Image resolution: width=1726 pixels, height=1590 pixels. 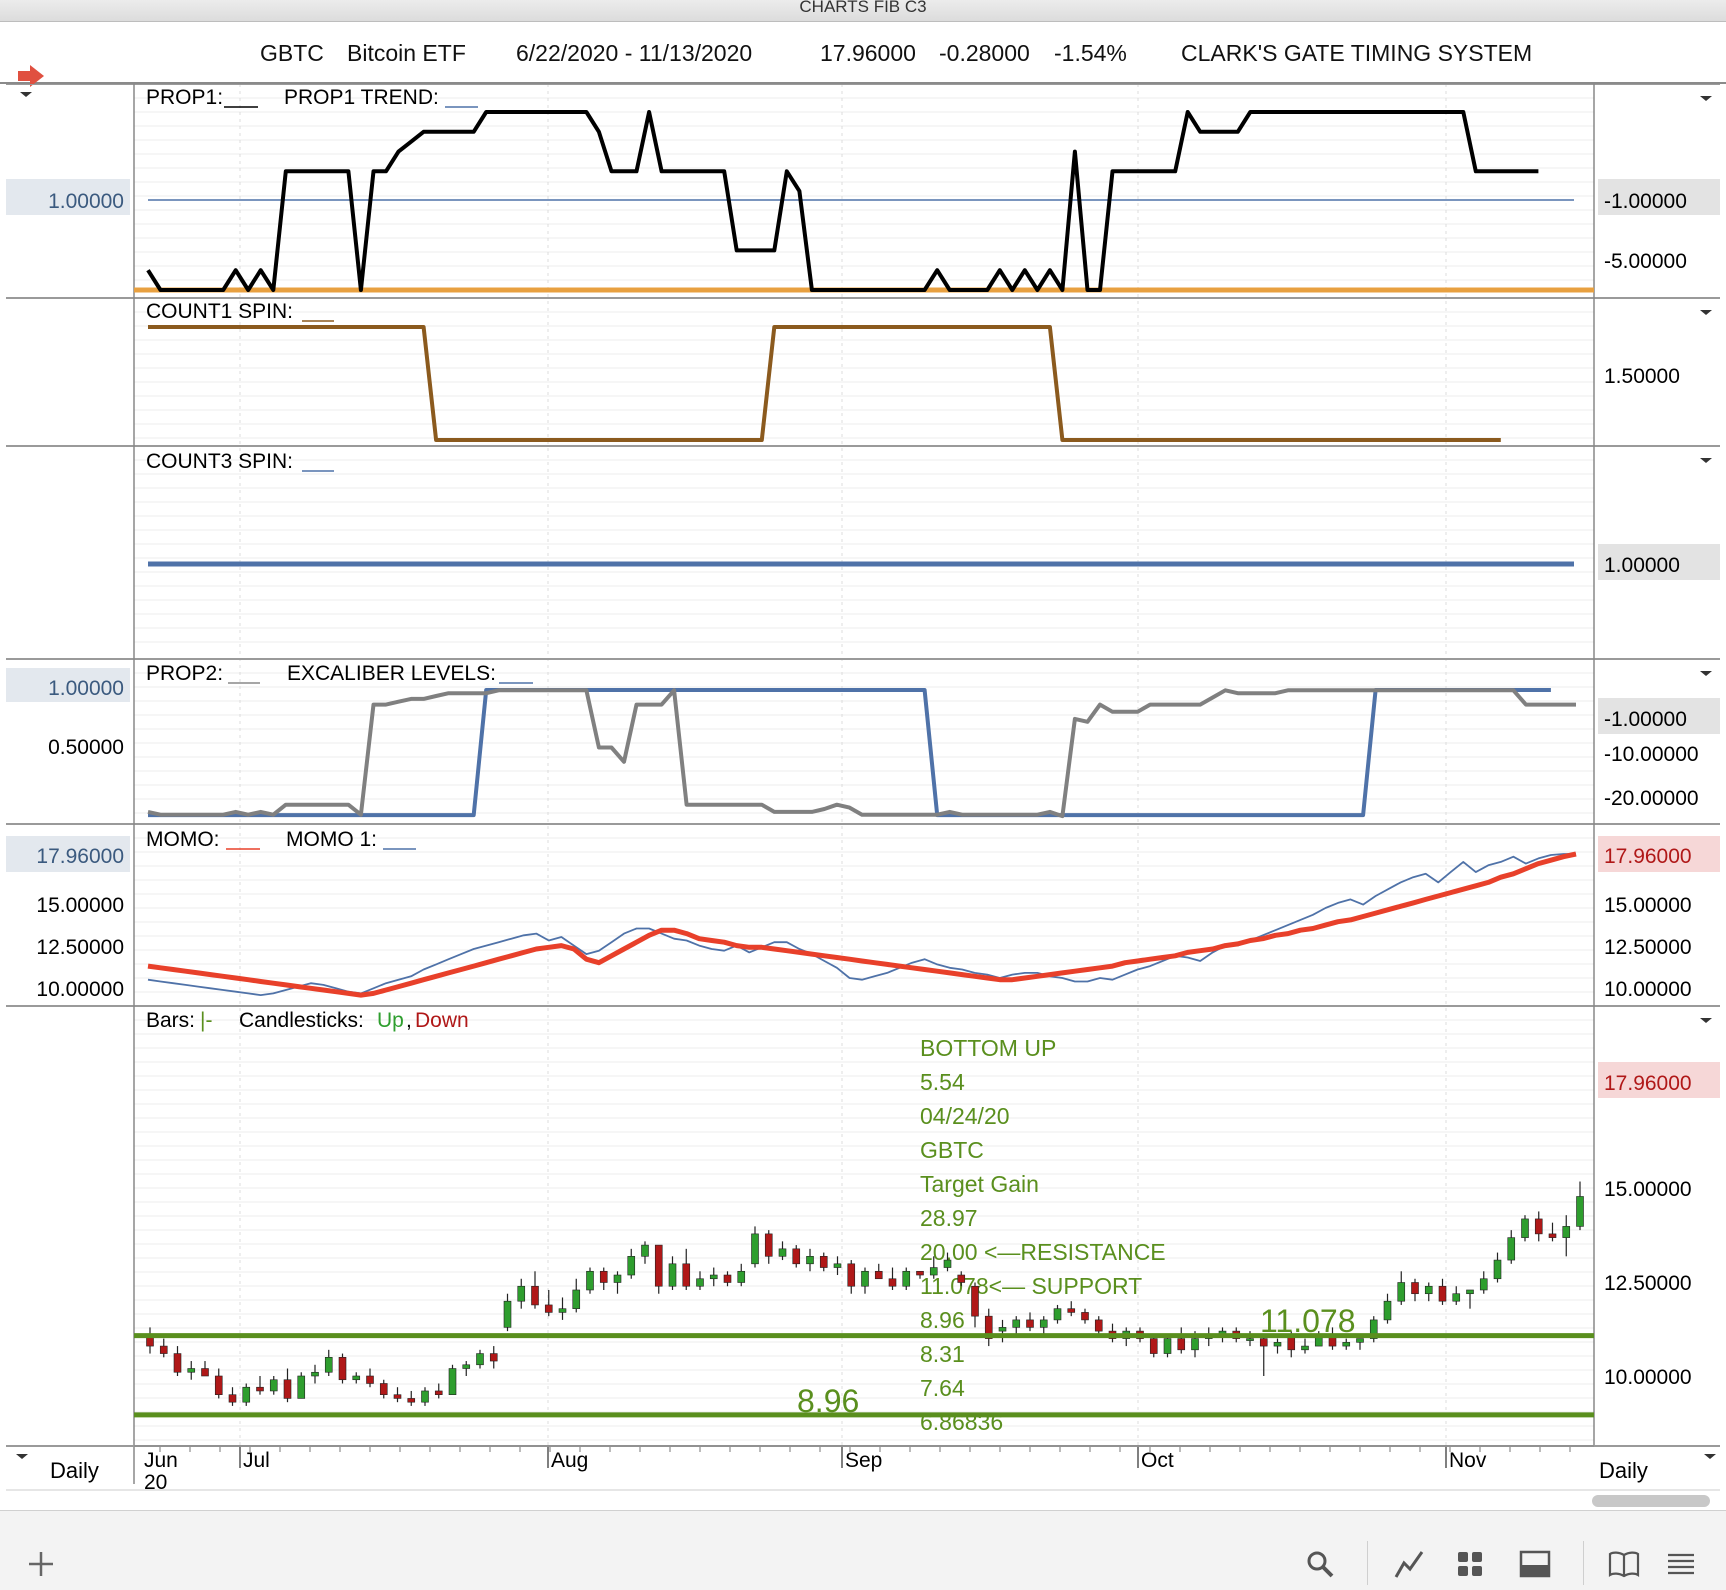 What do you see at coordinates (331, 839) in the screenshot?
I see `momo1-title: MOMO 1:` at bounding box center [331, 839].